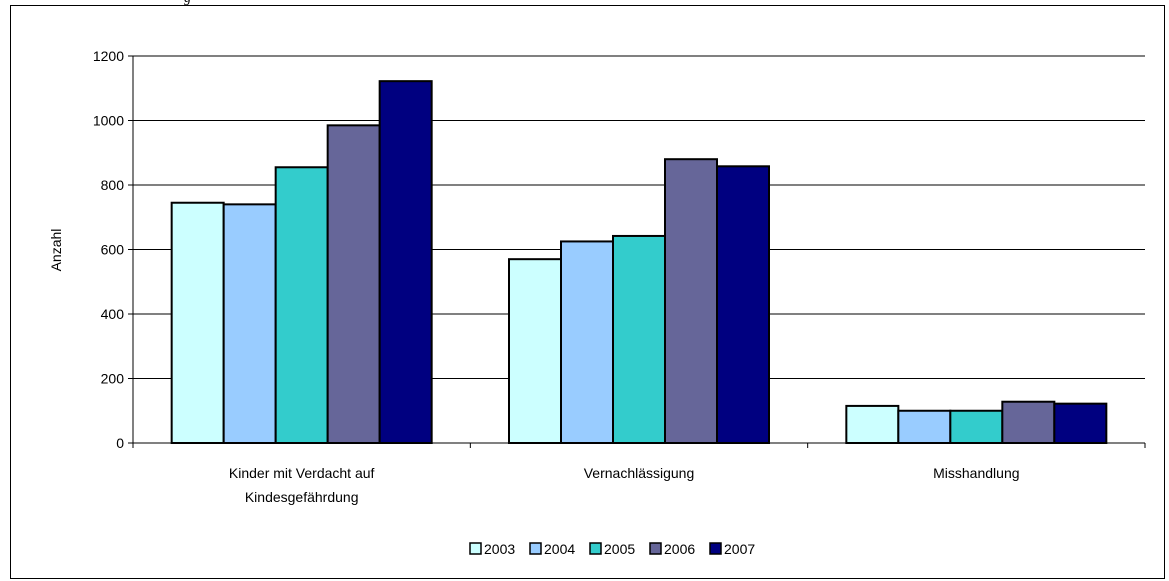 The image size is (1169, 581). What do you see at coordinates (113, 185) in the screenshot?
I see `y-tick-label: 800` at bounding box center [113, 185].